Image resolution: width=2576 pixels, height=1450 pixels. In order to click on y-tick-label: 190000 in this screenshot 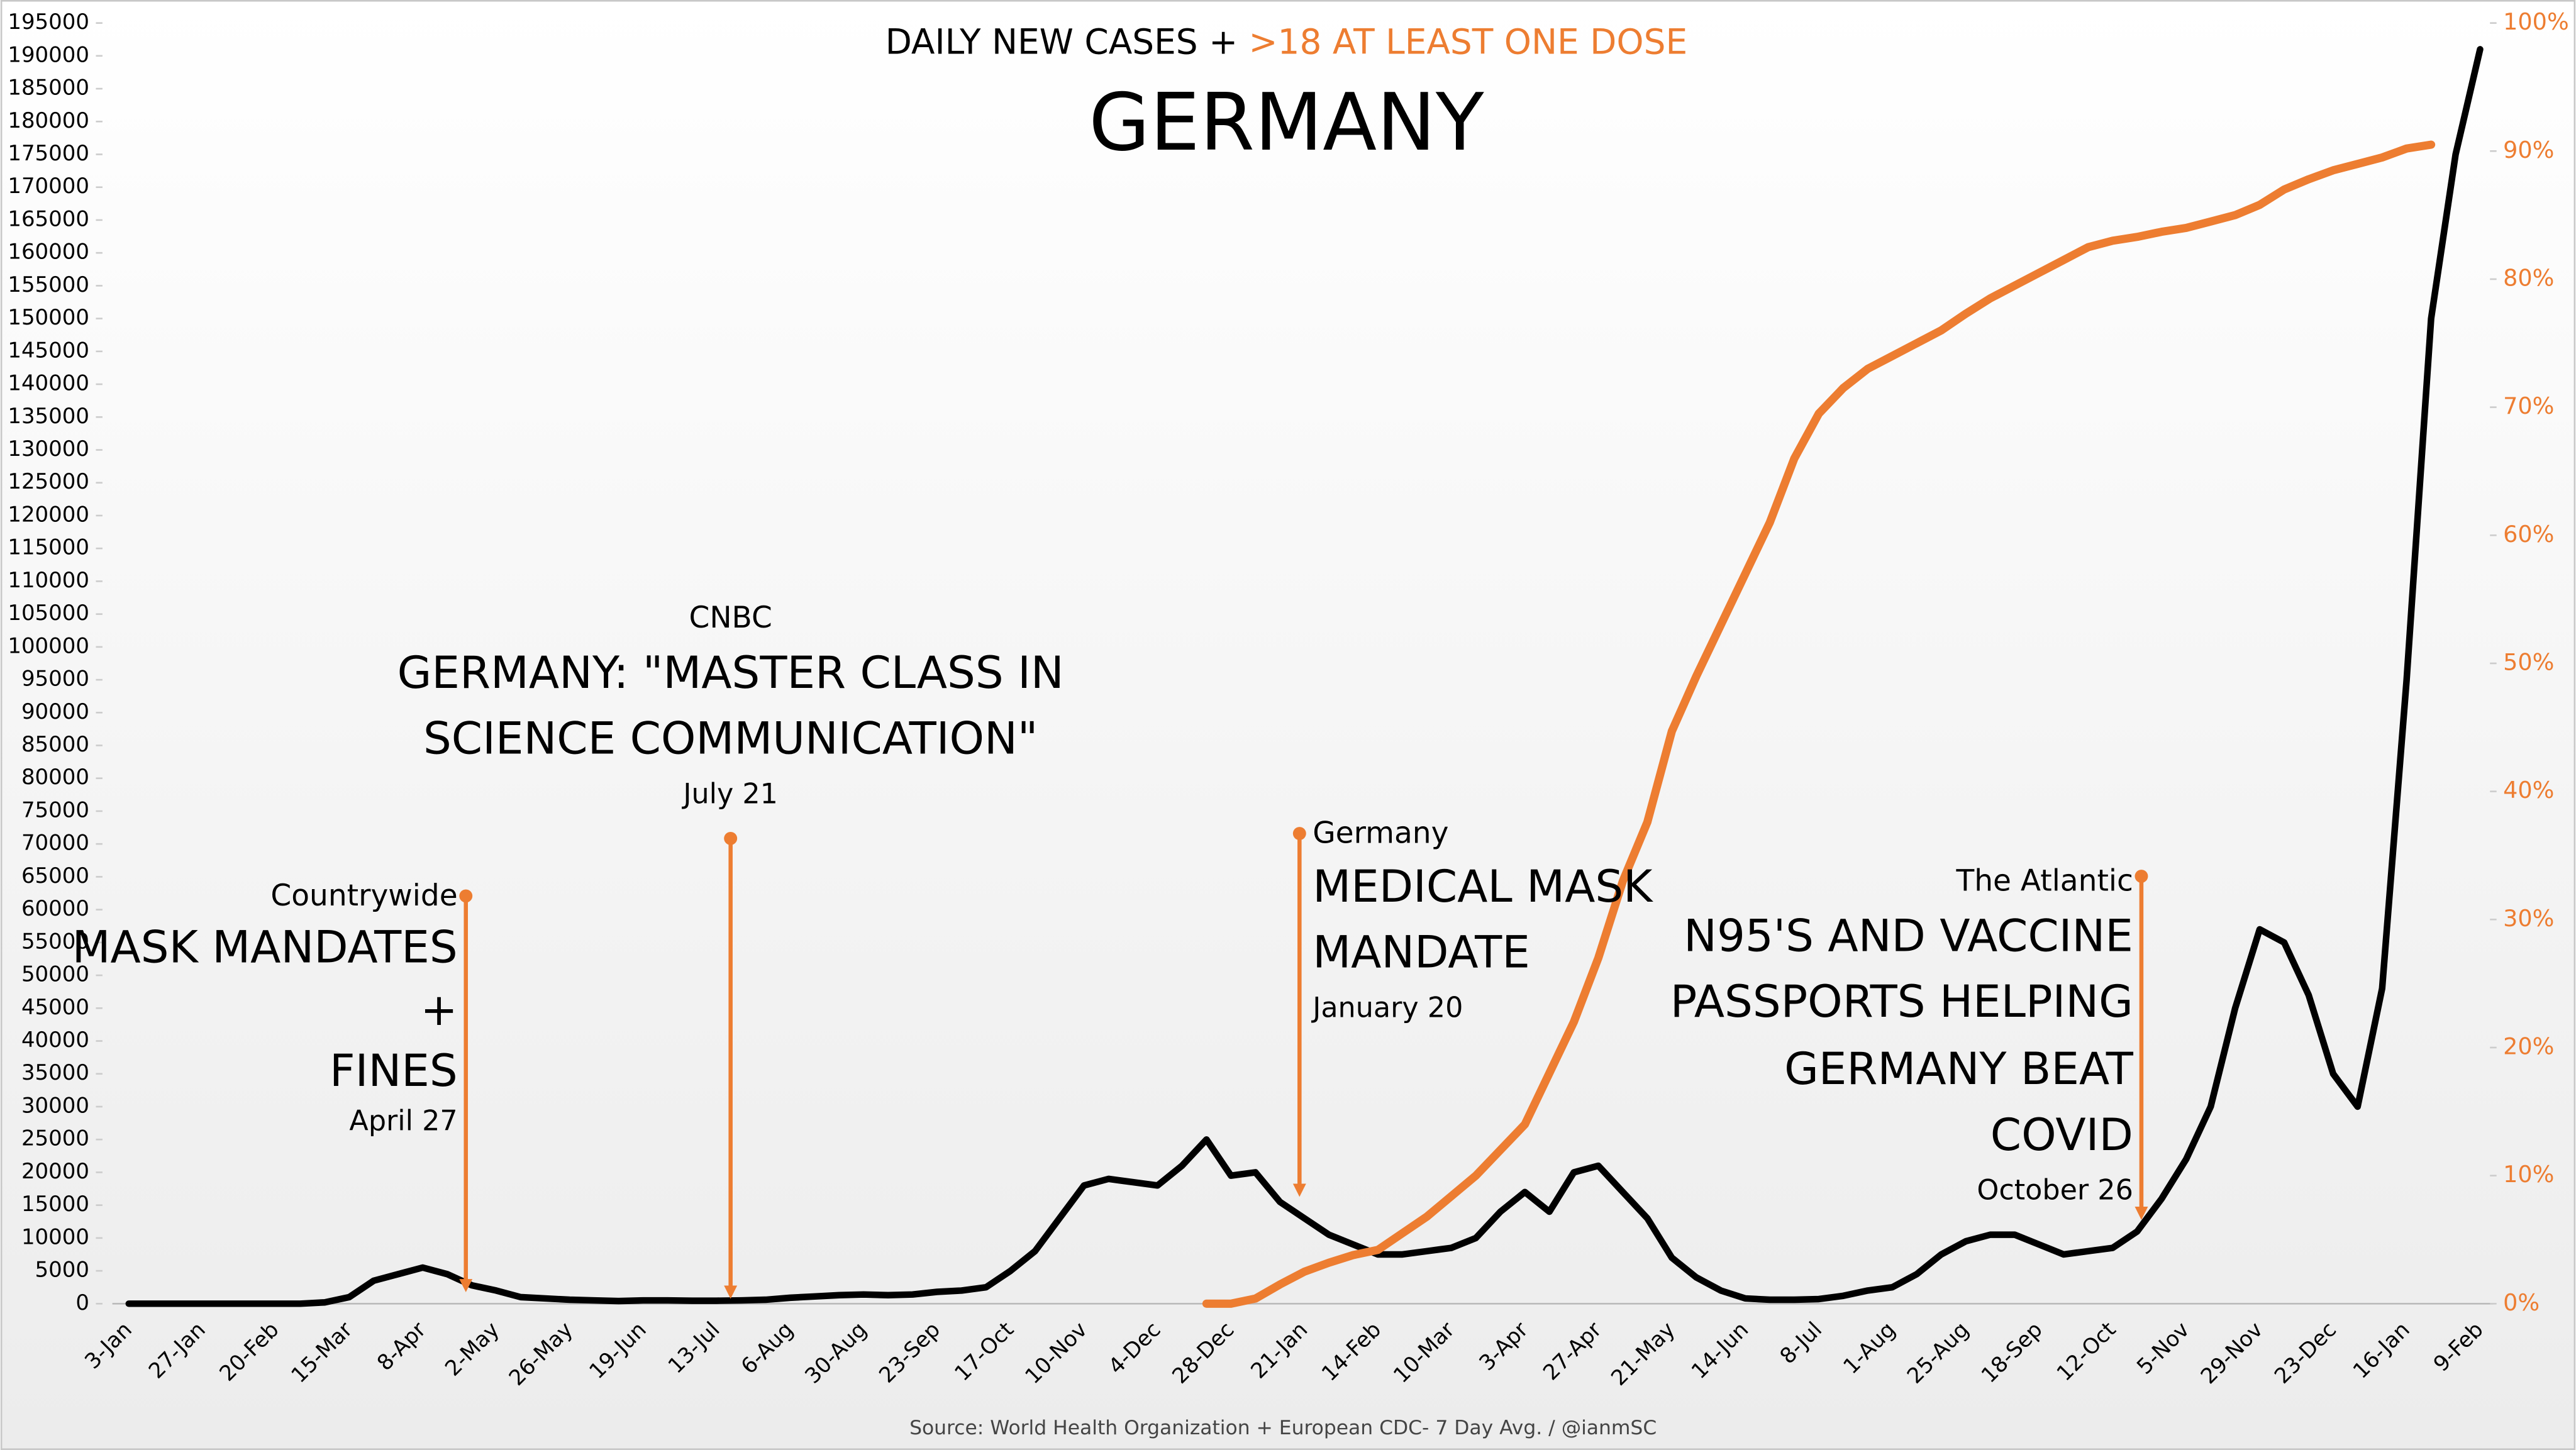, I will do `click(48, 54)`.